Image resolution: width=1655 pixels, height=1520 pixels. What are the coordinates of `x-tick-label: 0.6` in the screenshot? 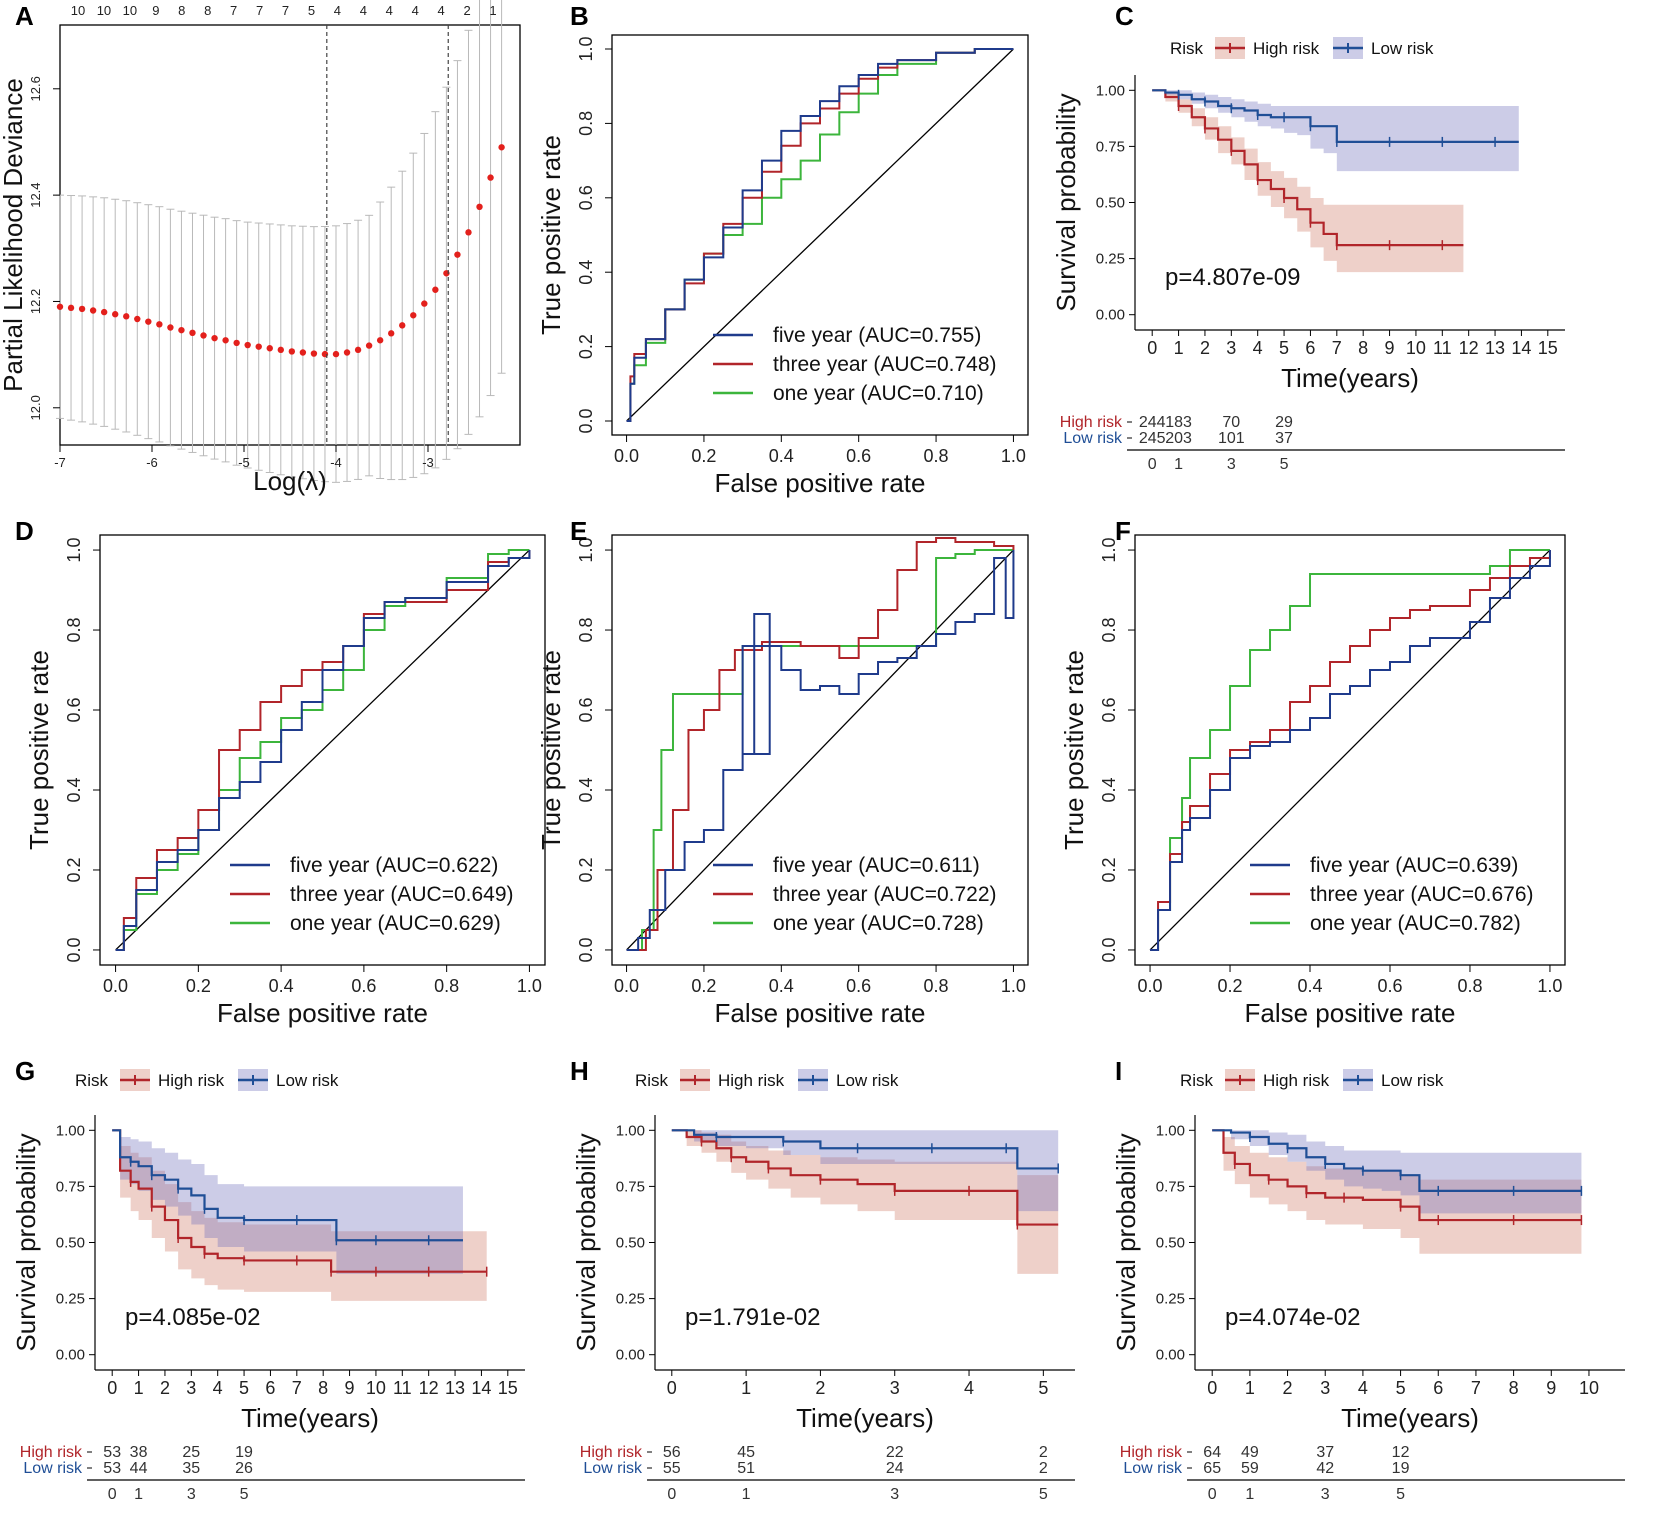 It's located at (1389, 986).